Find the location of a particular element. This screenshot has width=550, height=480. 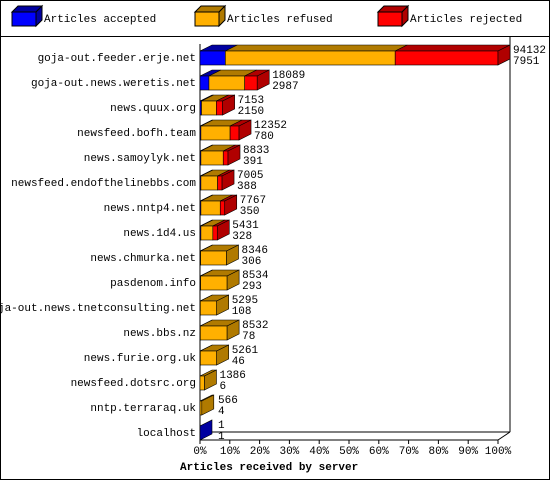

value-label: 94132 is located at coordinates (529, 51).